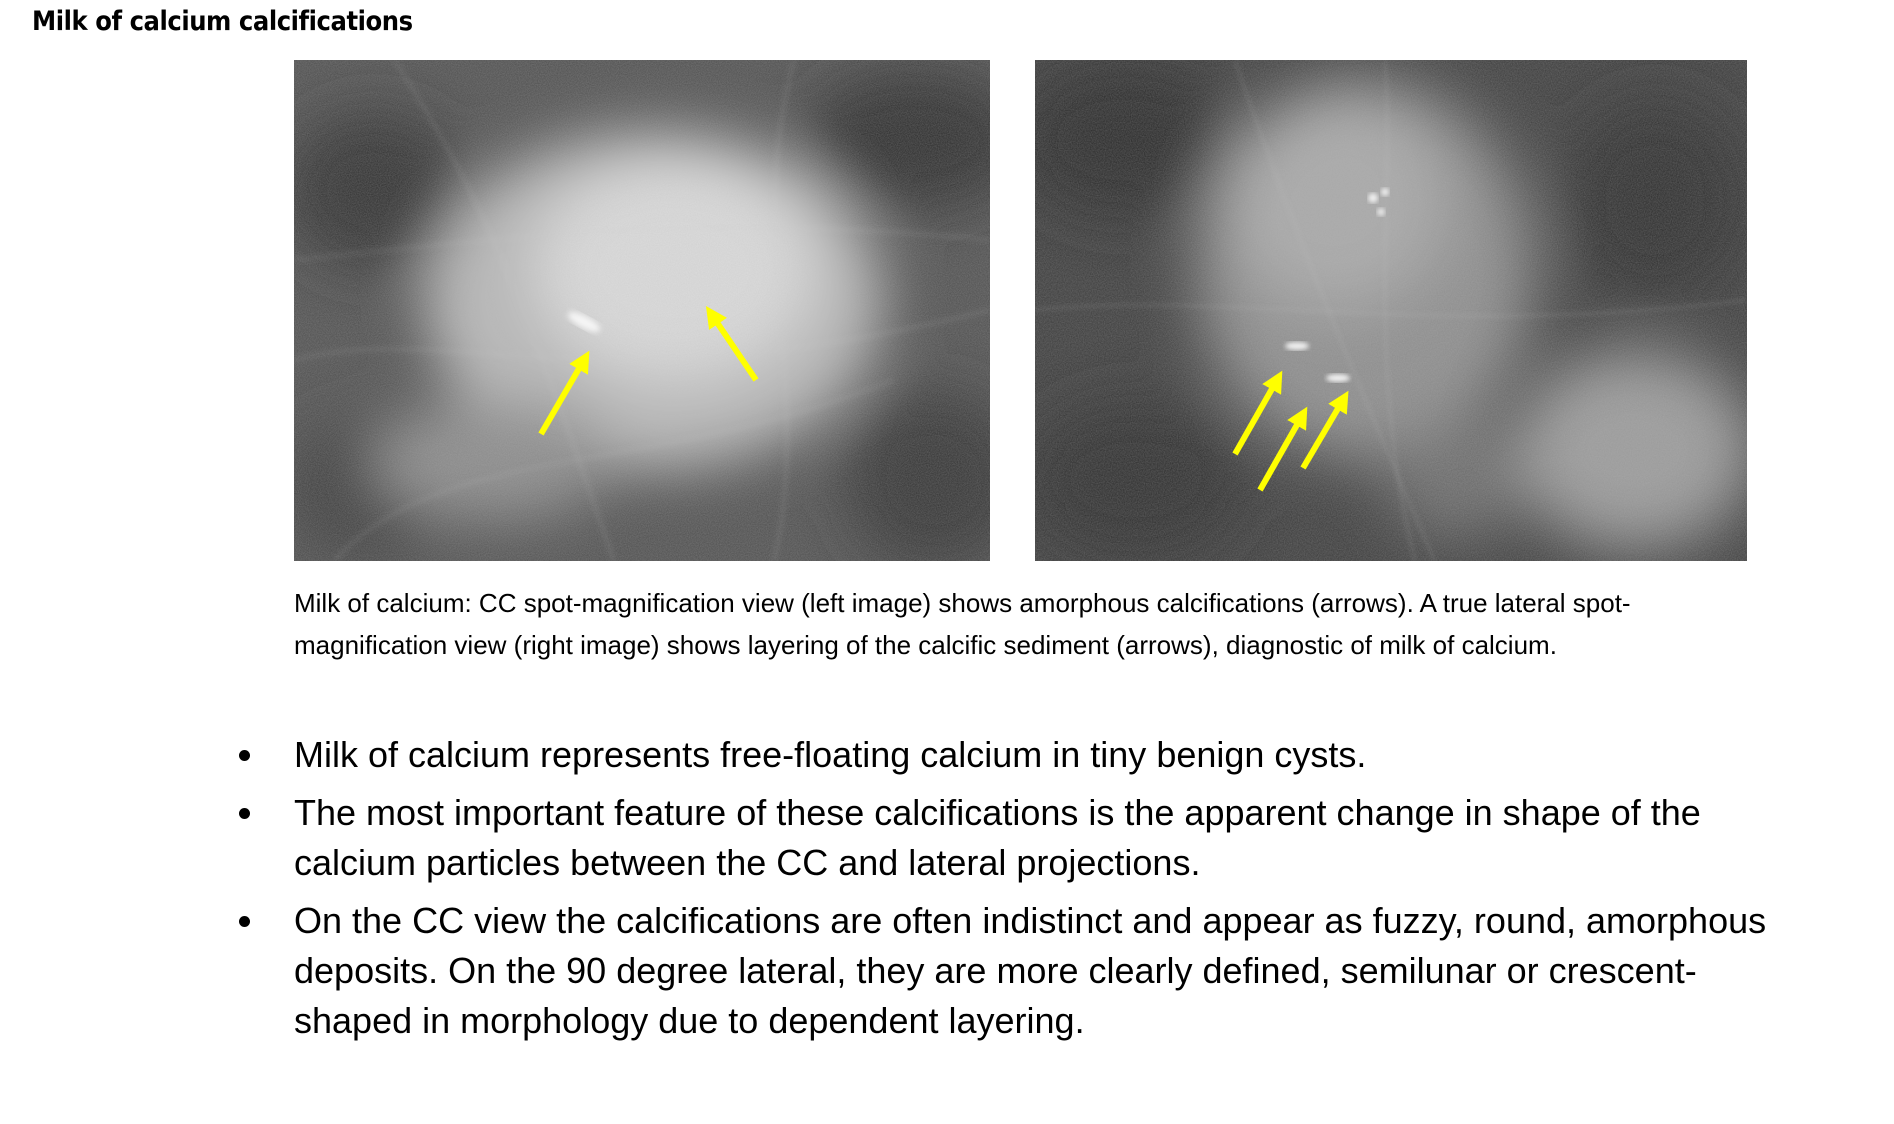 This screenshot has width=1894, height=1124. What do you see at coordinates (222, 21) in the screenshot?
I see `page-title: Milk of calcium calcifications` at bounding box center [222, 21].